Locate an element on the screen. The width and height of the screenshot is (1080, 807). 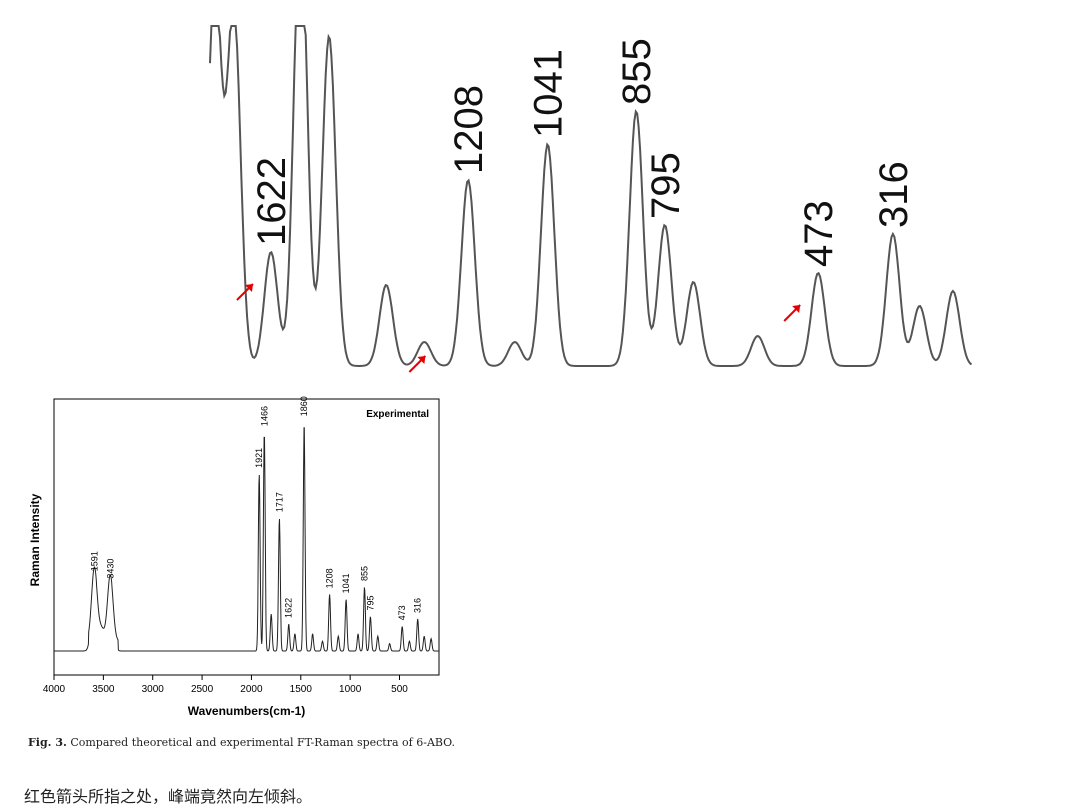
x-tick-label: 2000 is located at coordinates (251, 689).